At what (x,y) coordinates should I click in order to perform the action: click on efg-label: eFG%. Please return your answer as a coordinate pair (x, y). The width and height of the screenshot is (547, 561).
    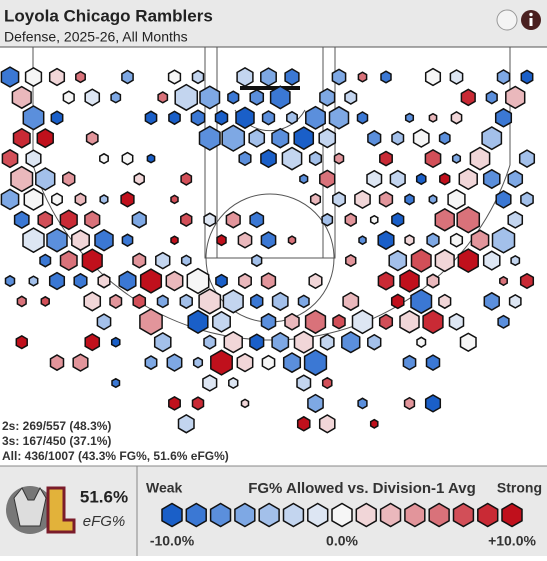
    Looking at the image, I should click on (104, 521).